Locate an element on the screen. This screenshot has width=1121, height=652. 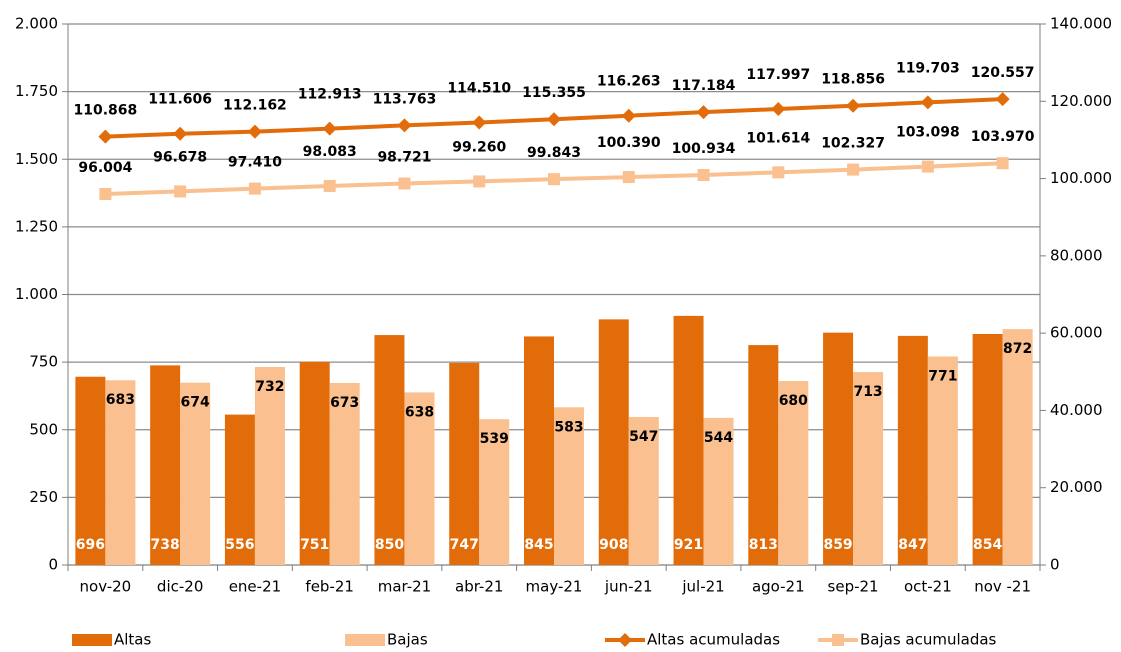
x-tick-label: jul-21 is located at coordinates (702, 587).